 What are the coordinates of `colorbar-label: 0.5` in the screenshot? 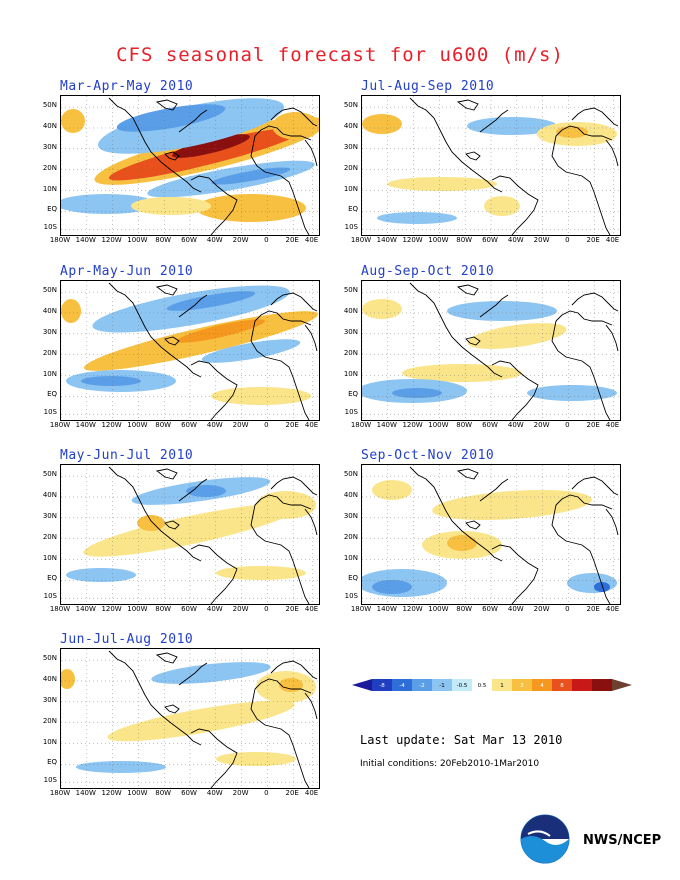 It's located at (482, 686).